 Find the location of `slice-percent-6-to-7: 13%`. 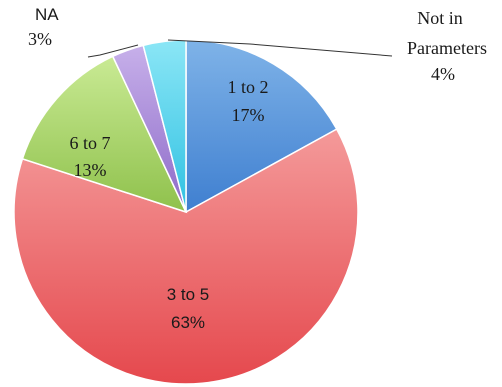

slice-percent-6-to-7: 13% is located at coordinates (90, 170).